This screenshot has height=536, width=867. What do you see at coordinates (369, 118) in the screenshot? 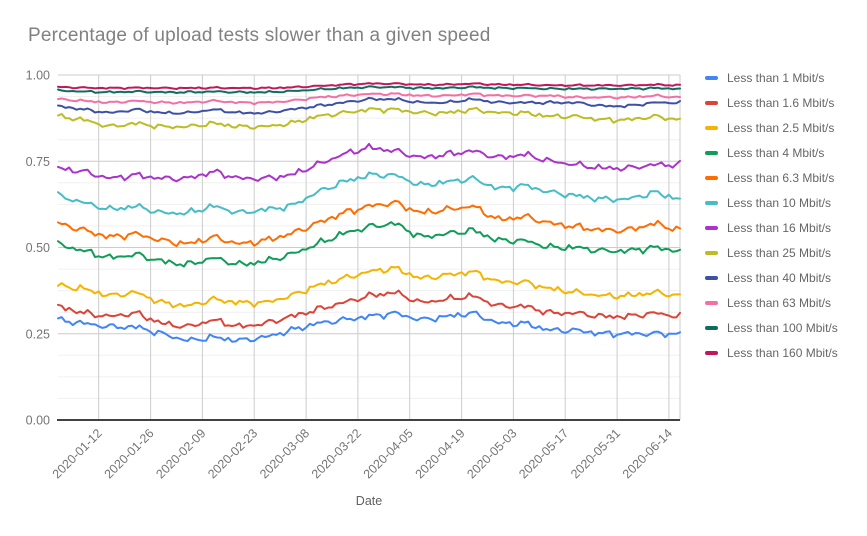
I see `series-line-less-than-25-mbit-s` at bounding box center [369, 118].